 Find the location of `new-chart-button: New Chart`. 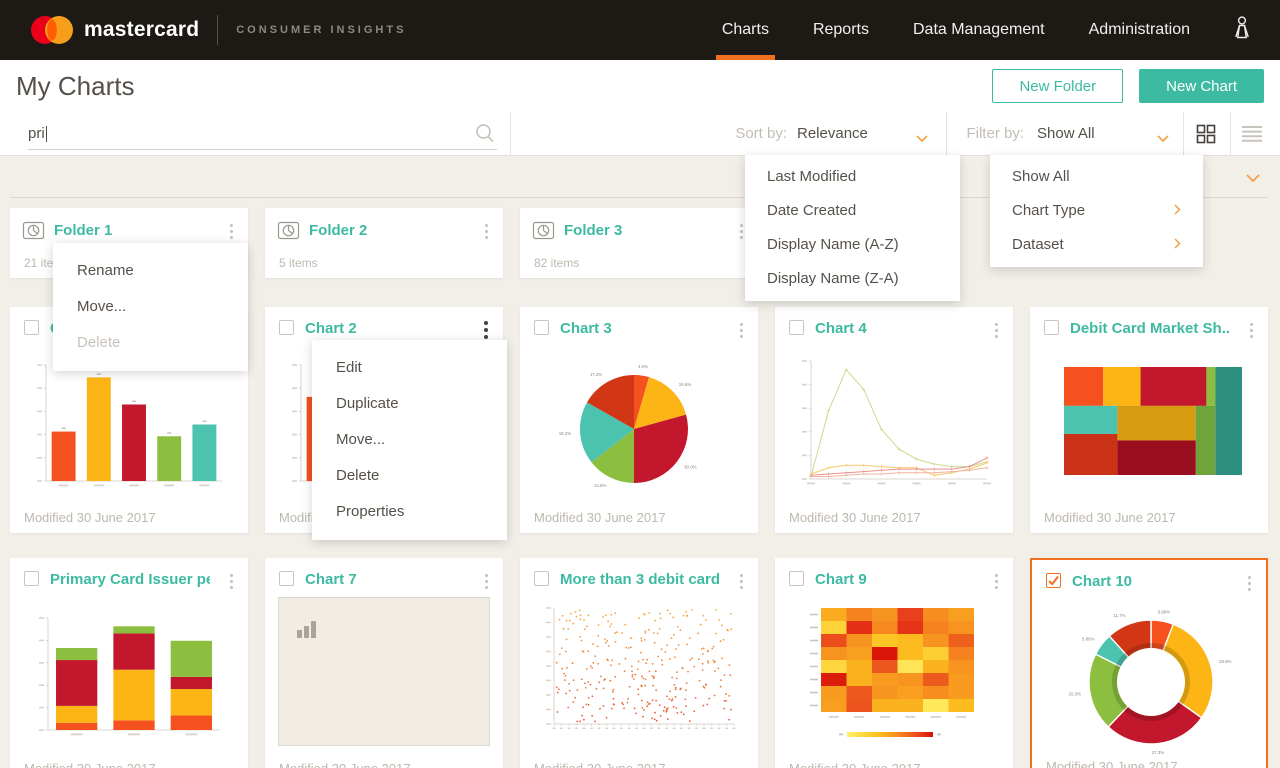

new-chart-button: New Chart is located at coordinates (1201, 86).